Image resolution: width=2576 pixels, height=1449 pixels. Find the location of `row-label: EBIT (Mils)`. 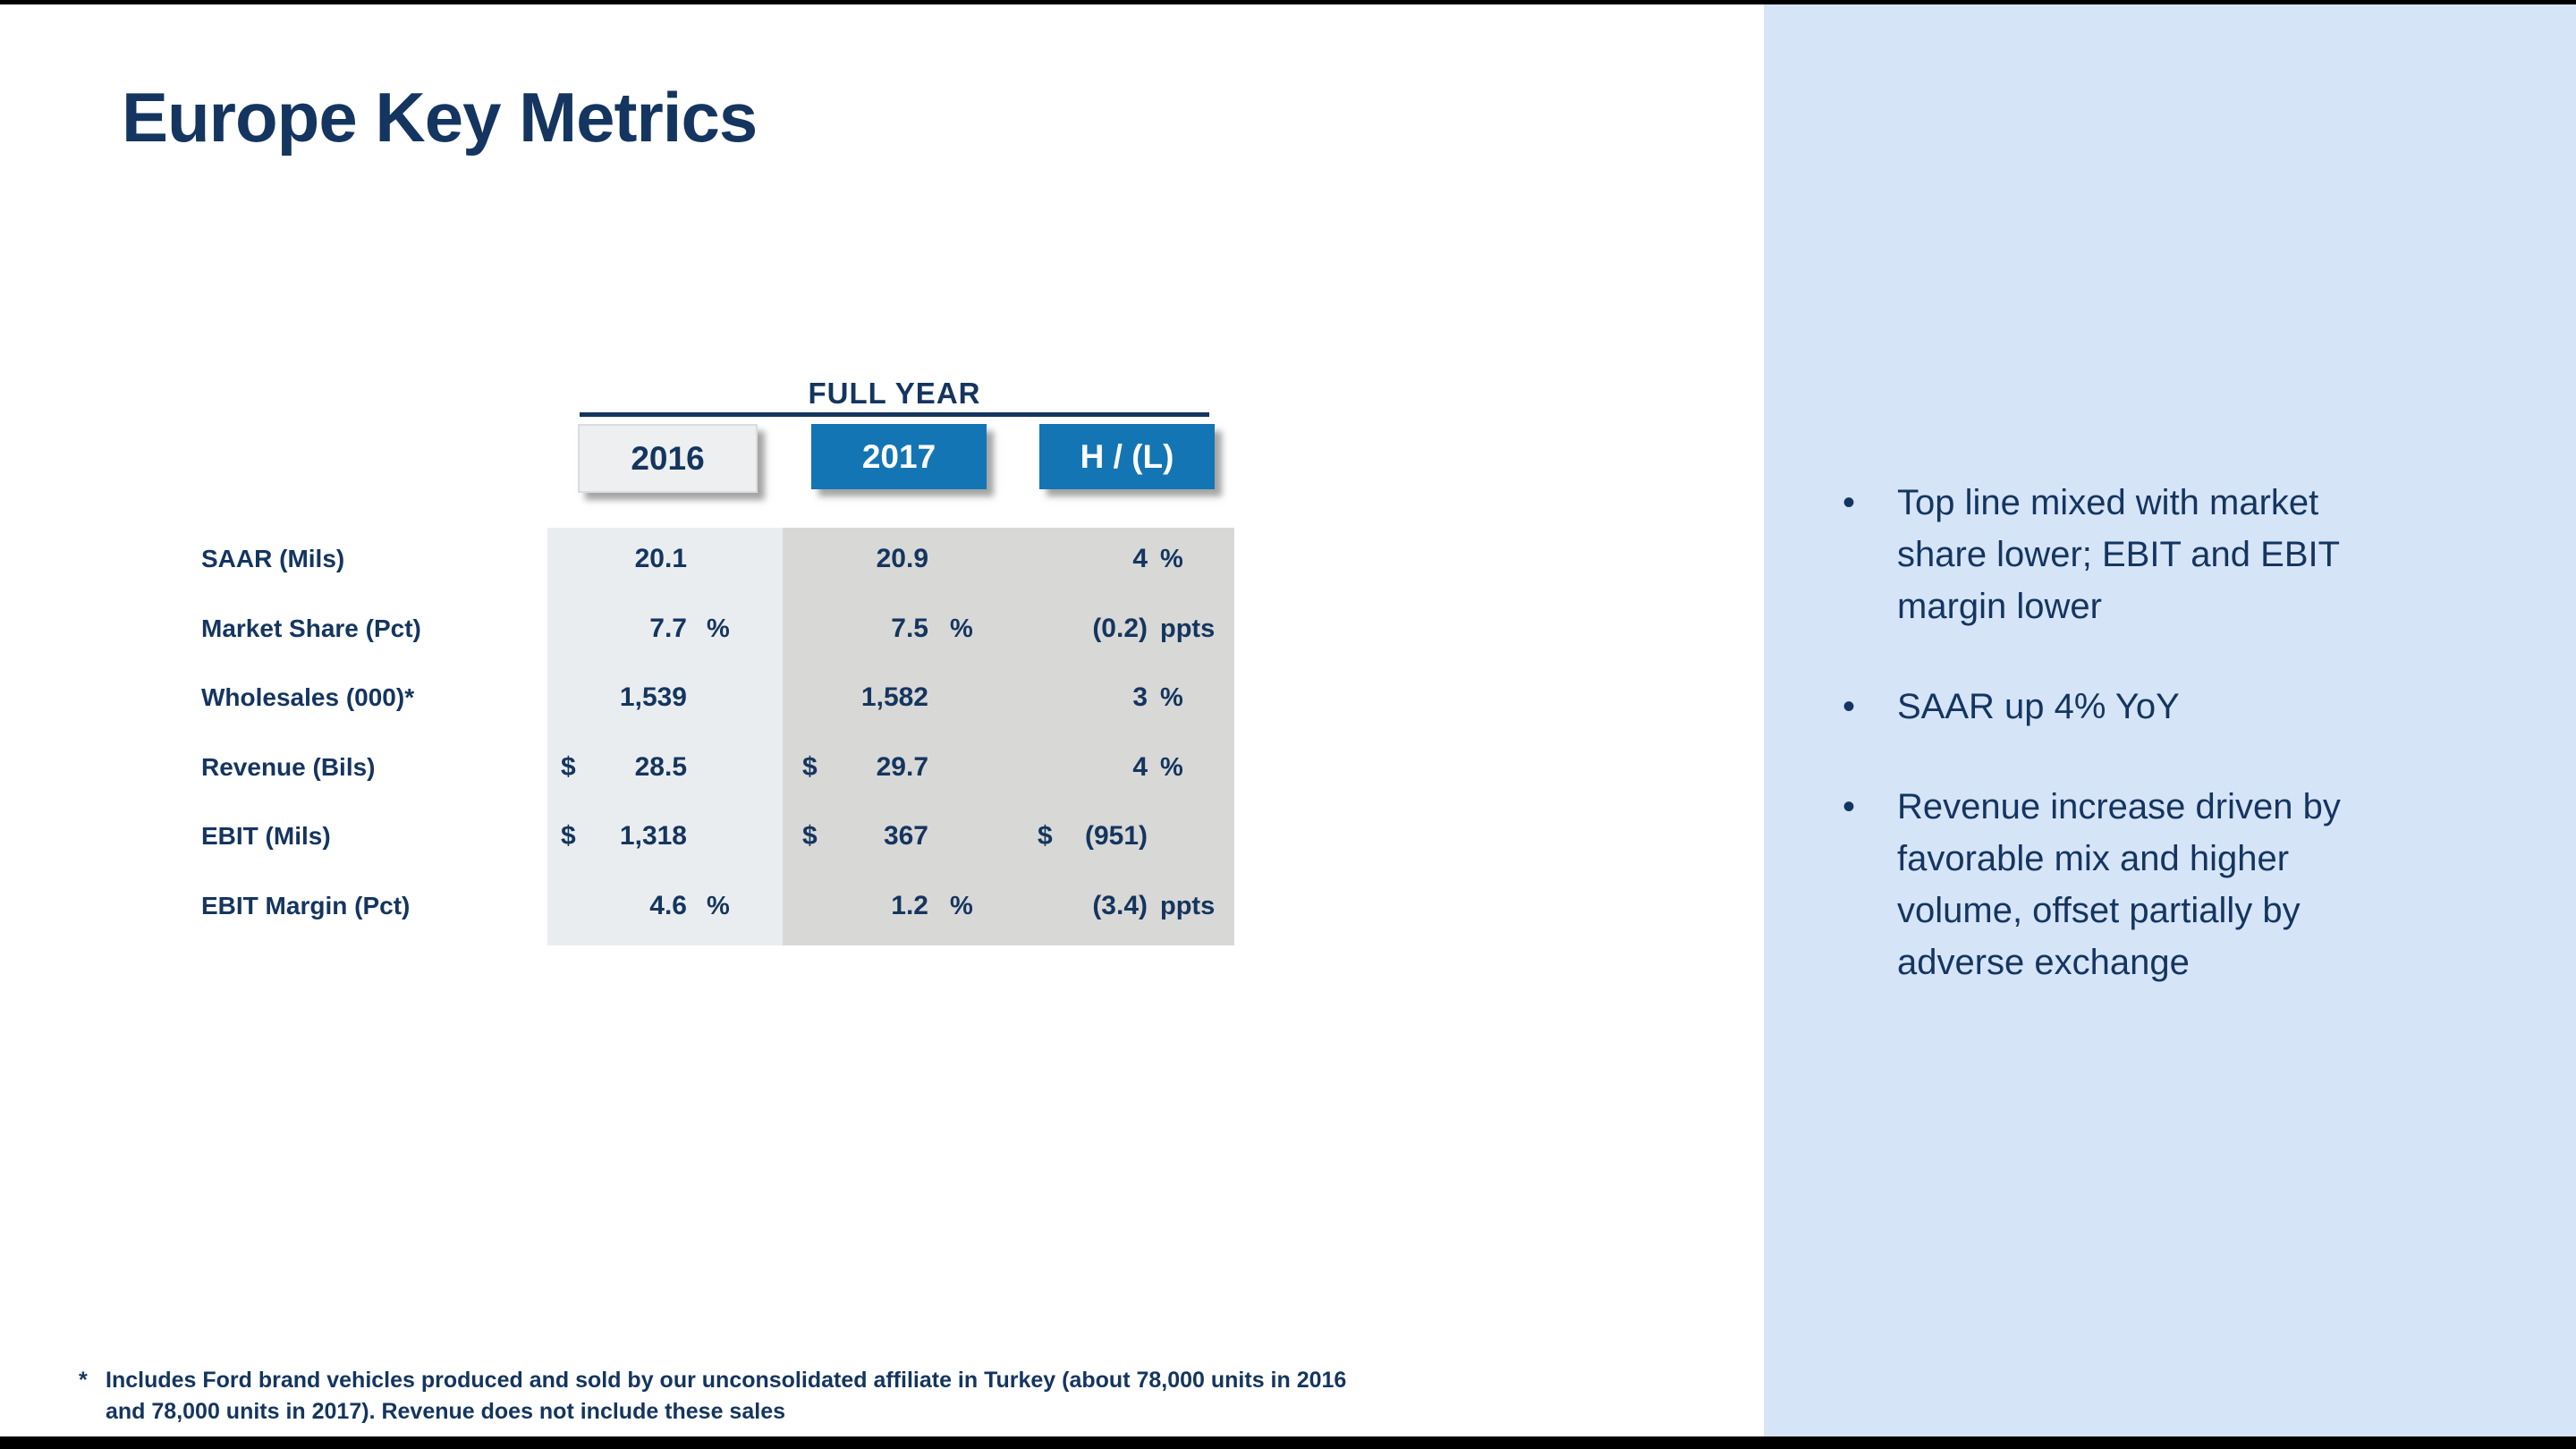

row-label: EBIT (Mils) is located at coordinates (266, 836).